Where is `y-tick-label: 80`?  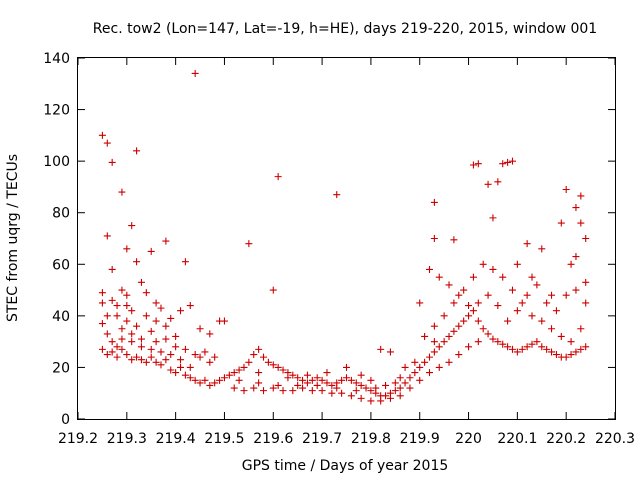 y-tick-label: 80 is located at coordinates (61, 214).